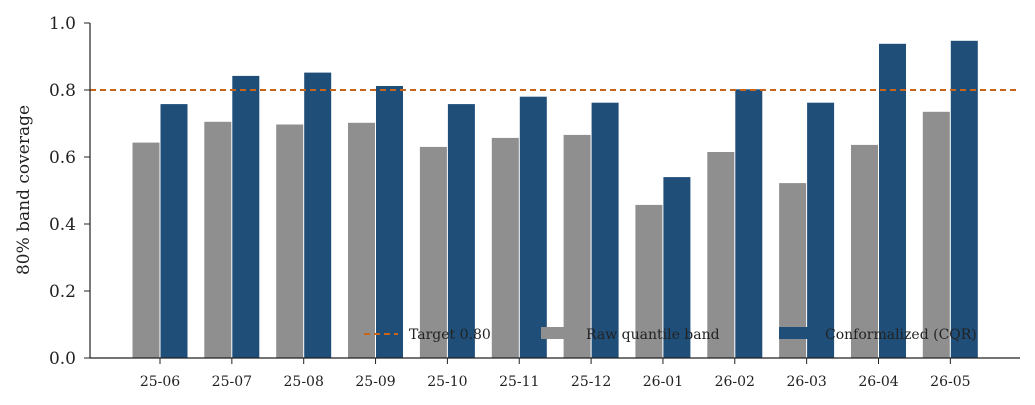  Describe the element at coordinates (591, 382) in the screenshot. I see `x-tick-label: 25-12` at that location.